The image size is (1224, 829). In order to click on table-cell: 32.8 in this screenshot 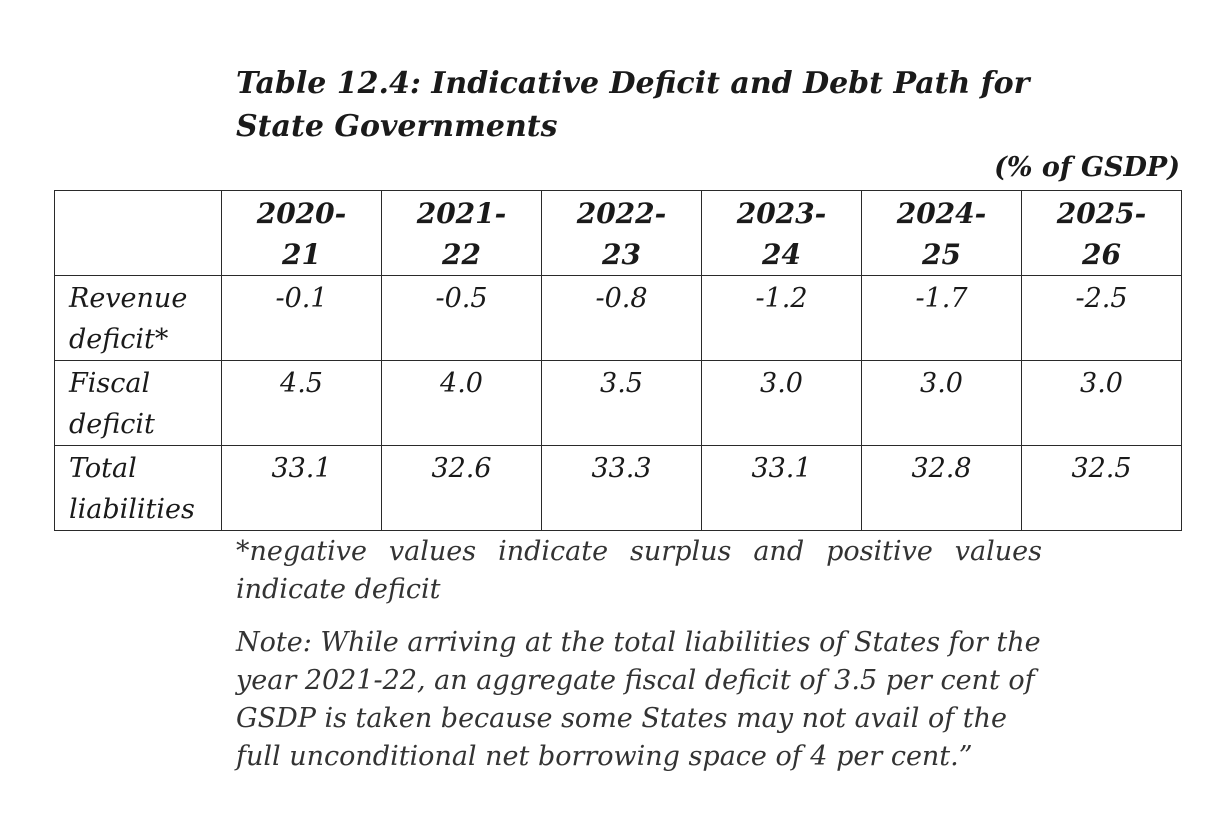, I will do `click(941, 488)`.